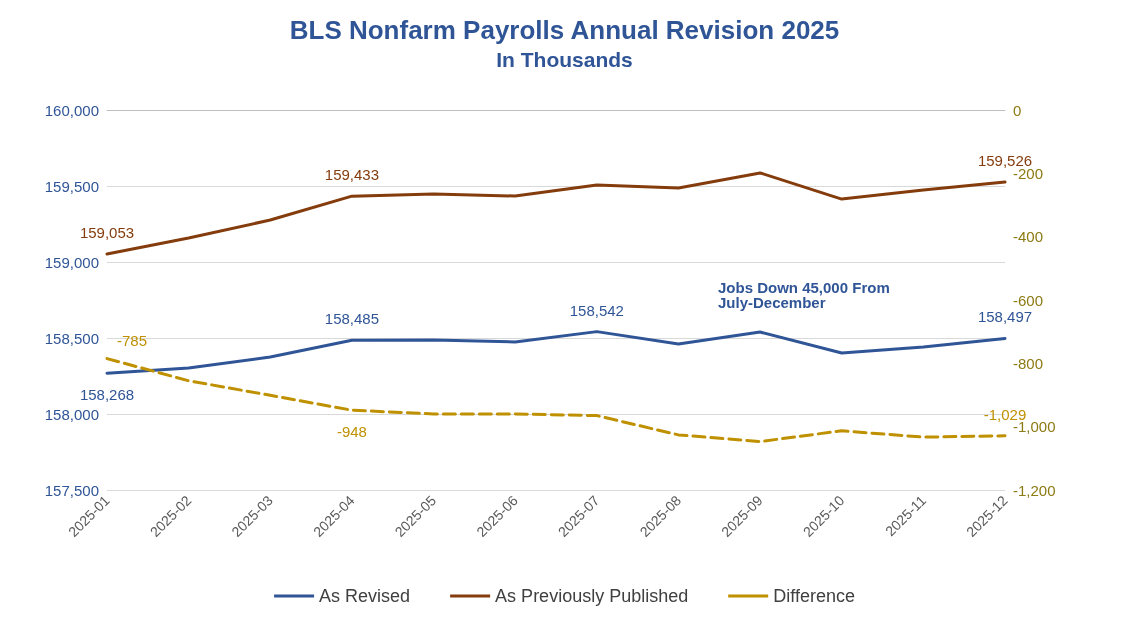 This screenshot has height=640, width=1129. What do you see at coordinates (107, 395) in the screenshot?
I see `data-label: 158,268` at bounding box center [107, 395].